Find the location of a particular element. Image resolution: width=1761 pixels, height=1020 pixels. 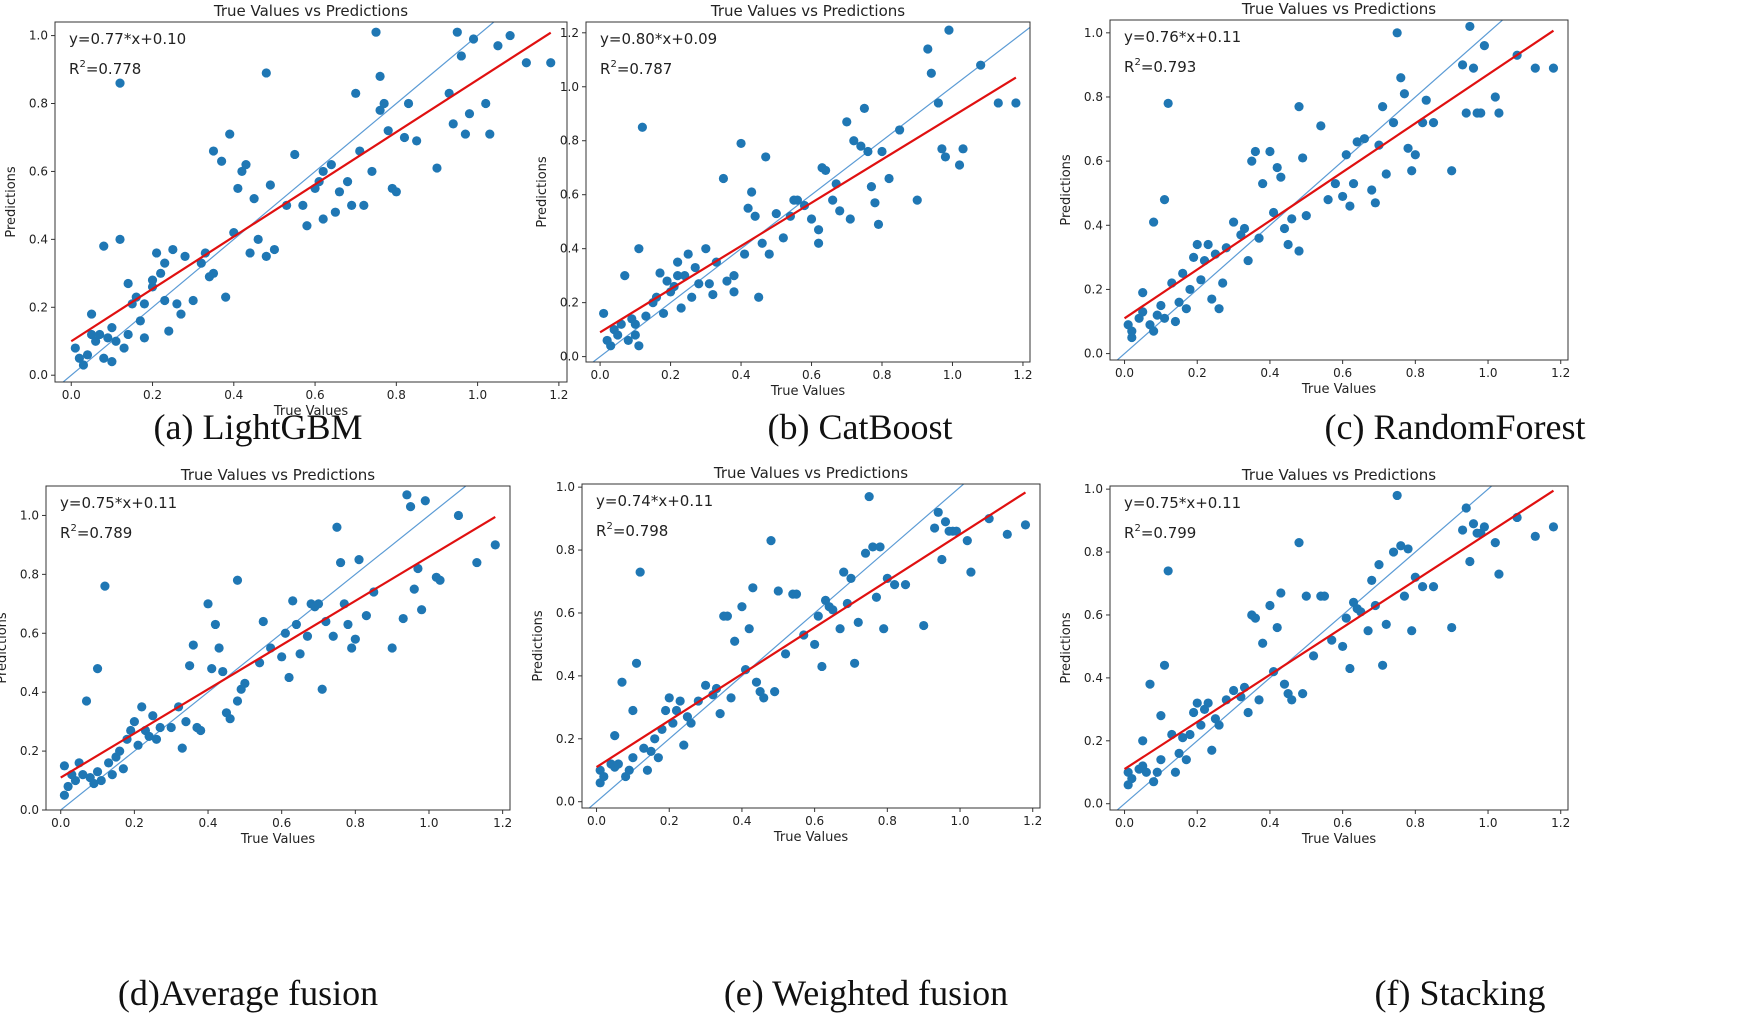

x-tick-label: 0.8 is located at coordinates (887, 821).